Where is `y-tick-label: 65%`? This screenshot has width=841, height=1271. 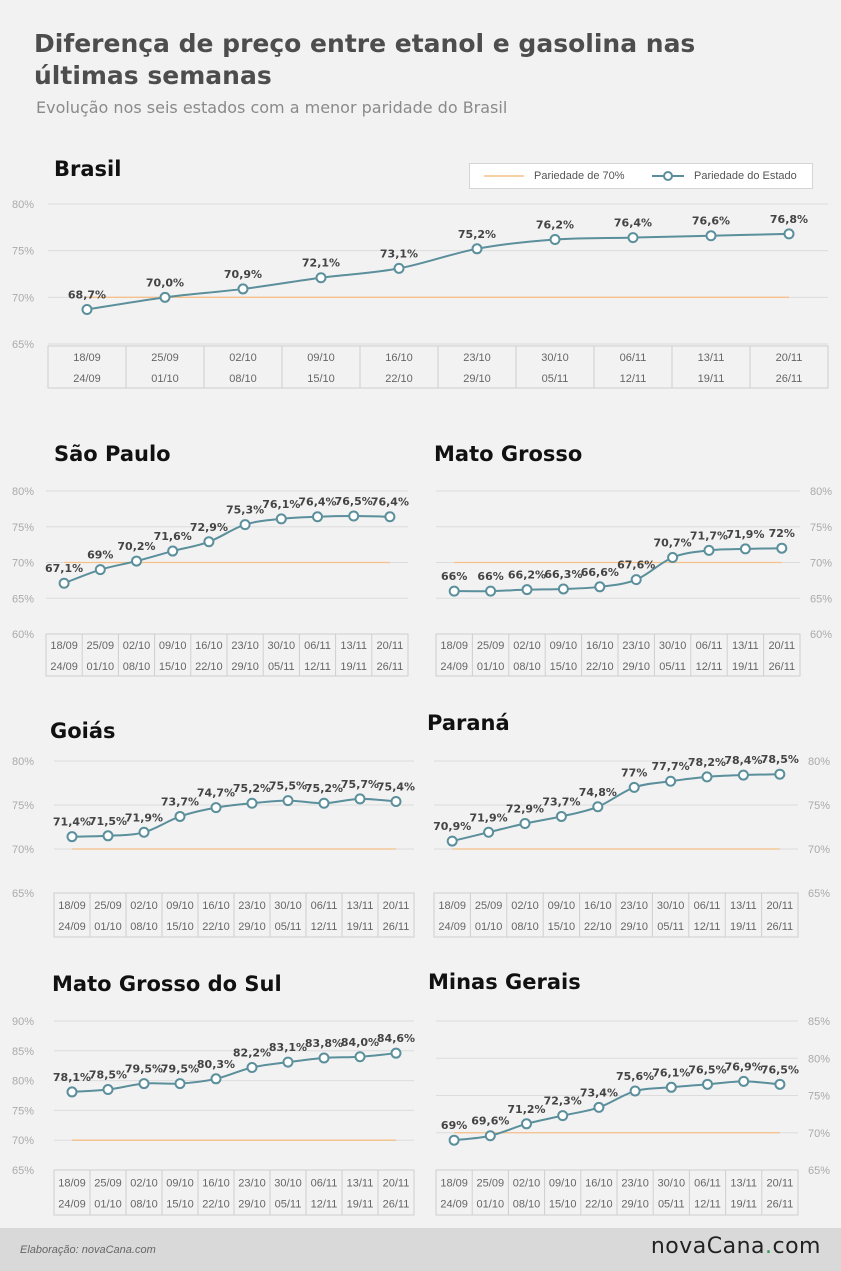 y-tick-label: 65% is located at coordinates (23, 894).